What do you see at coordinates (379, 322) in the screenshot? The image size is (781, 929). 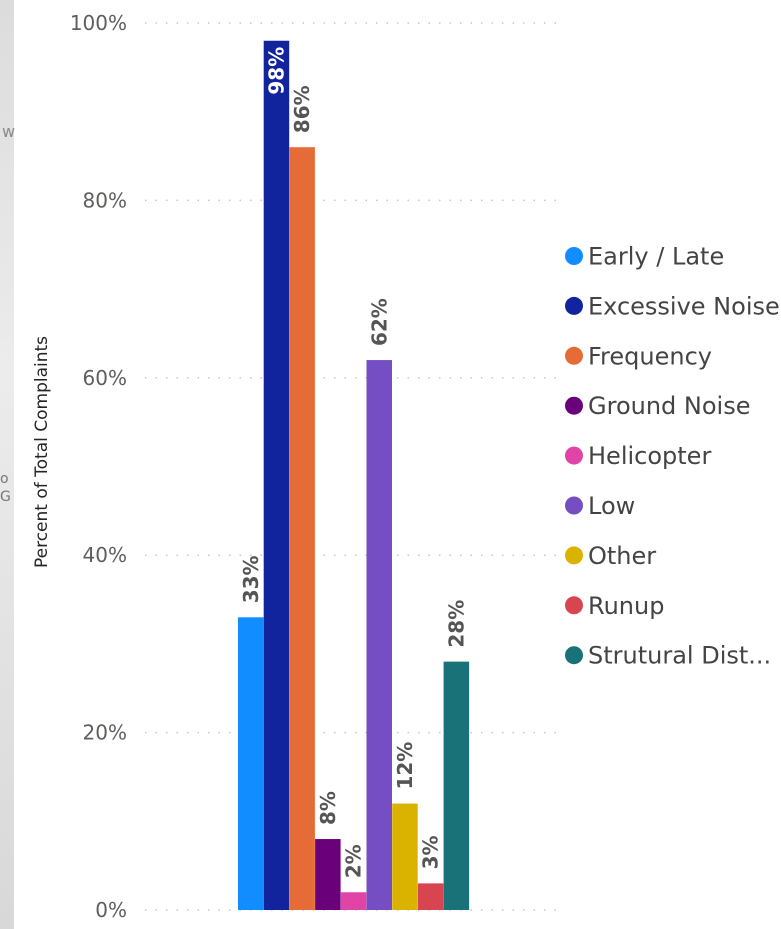 I see `data-label: 62%` at bounding box center [379, 322].